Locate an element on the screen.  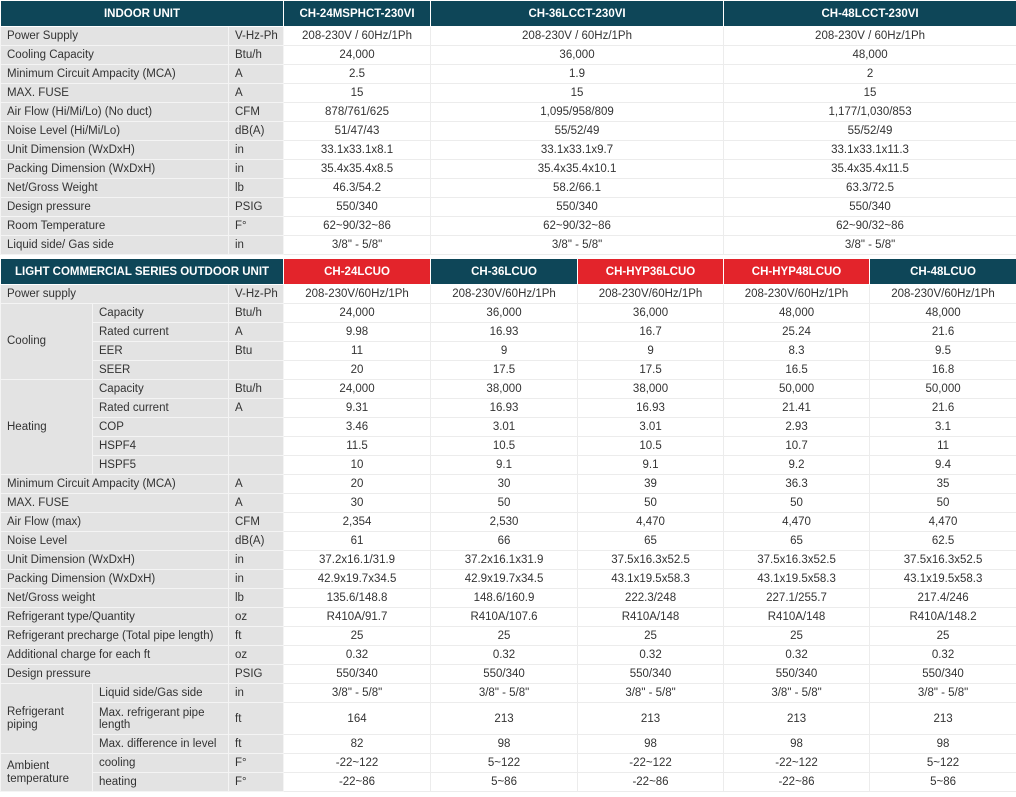
value-cell: -22~122 is located at coordinates (651, 763).